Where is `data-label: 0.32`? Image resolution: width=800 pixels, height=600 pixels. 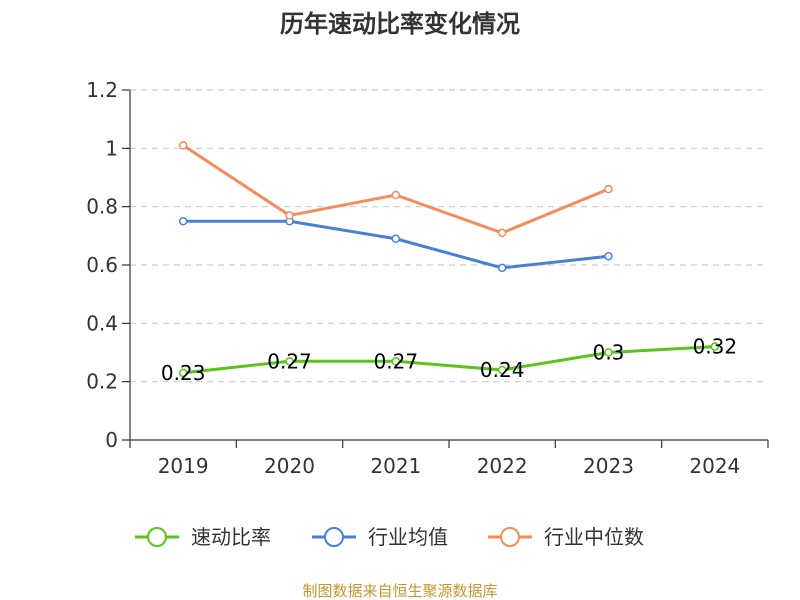 data-label: 0.32 is located at coordinates (715, 347).